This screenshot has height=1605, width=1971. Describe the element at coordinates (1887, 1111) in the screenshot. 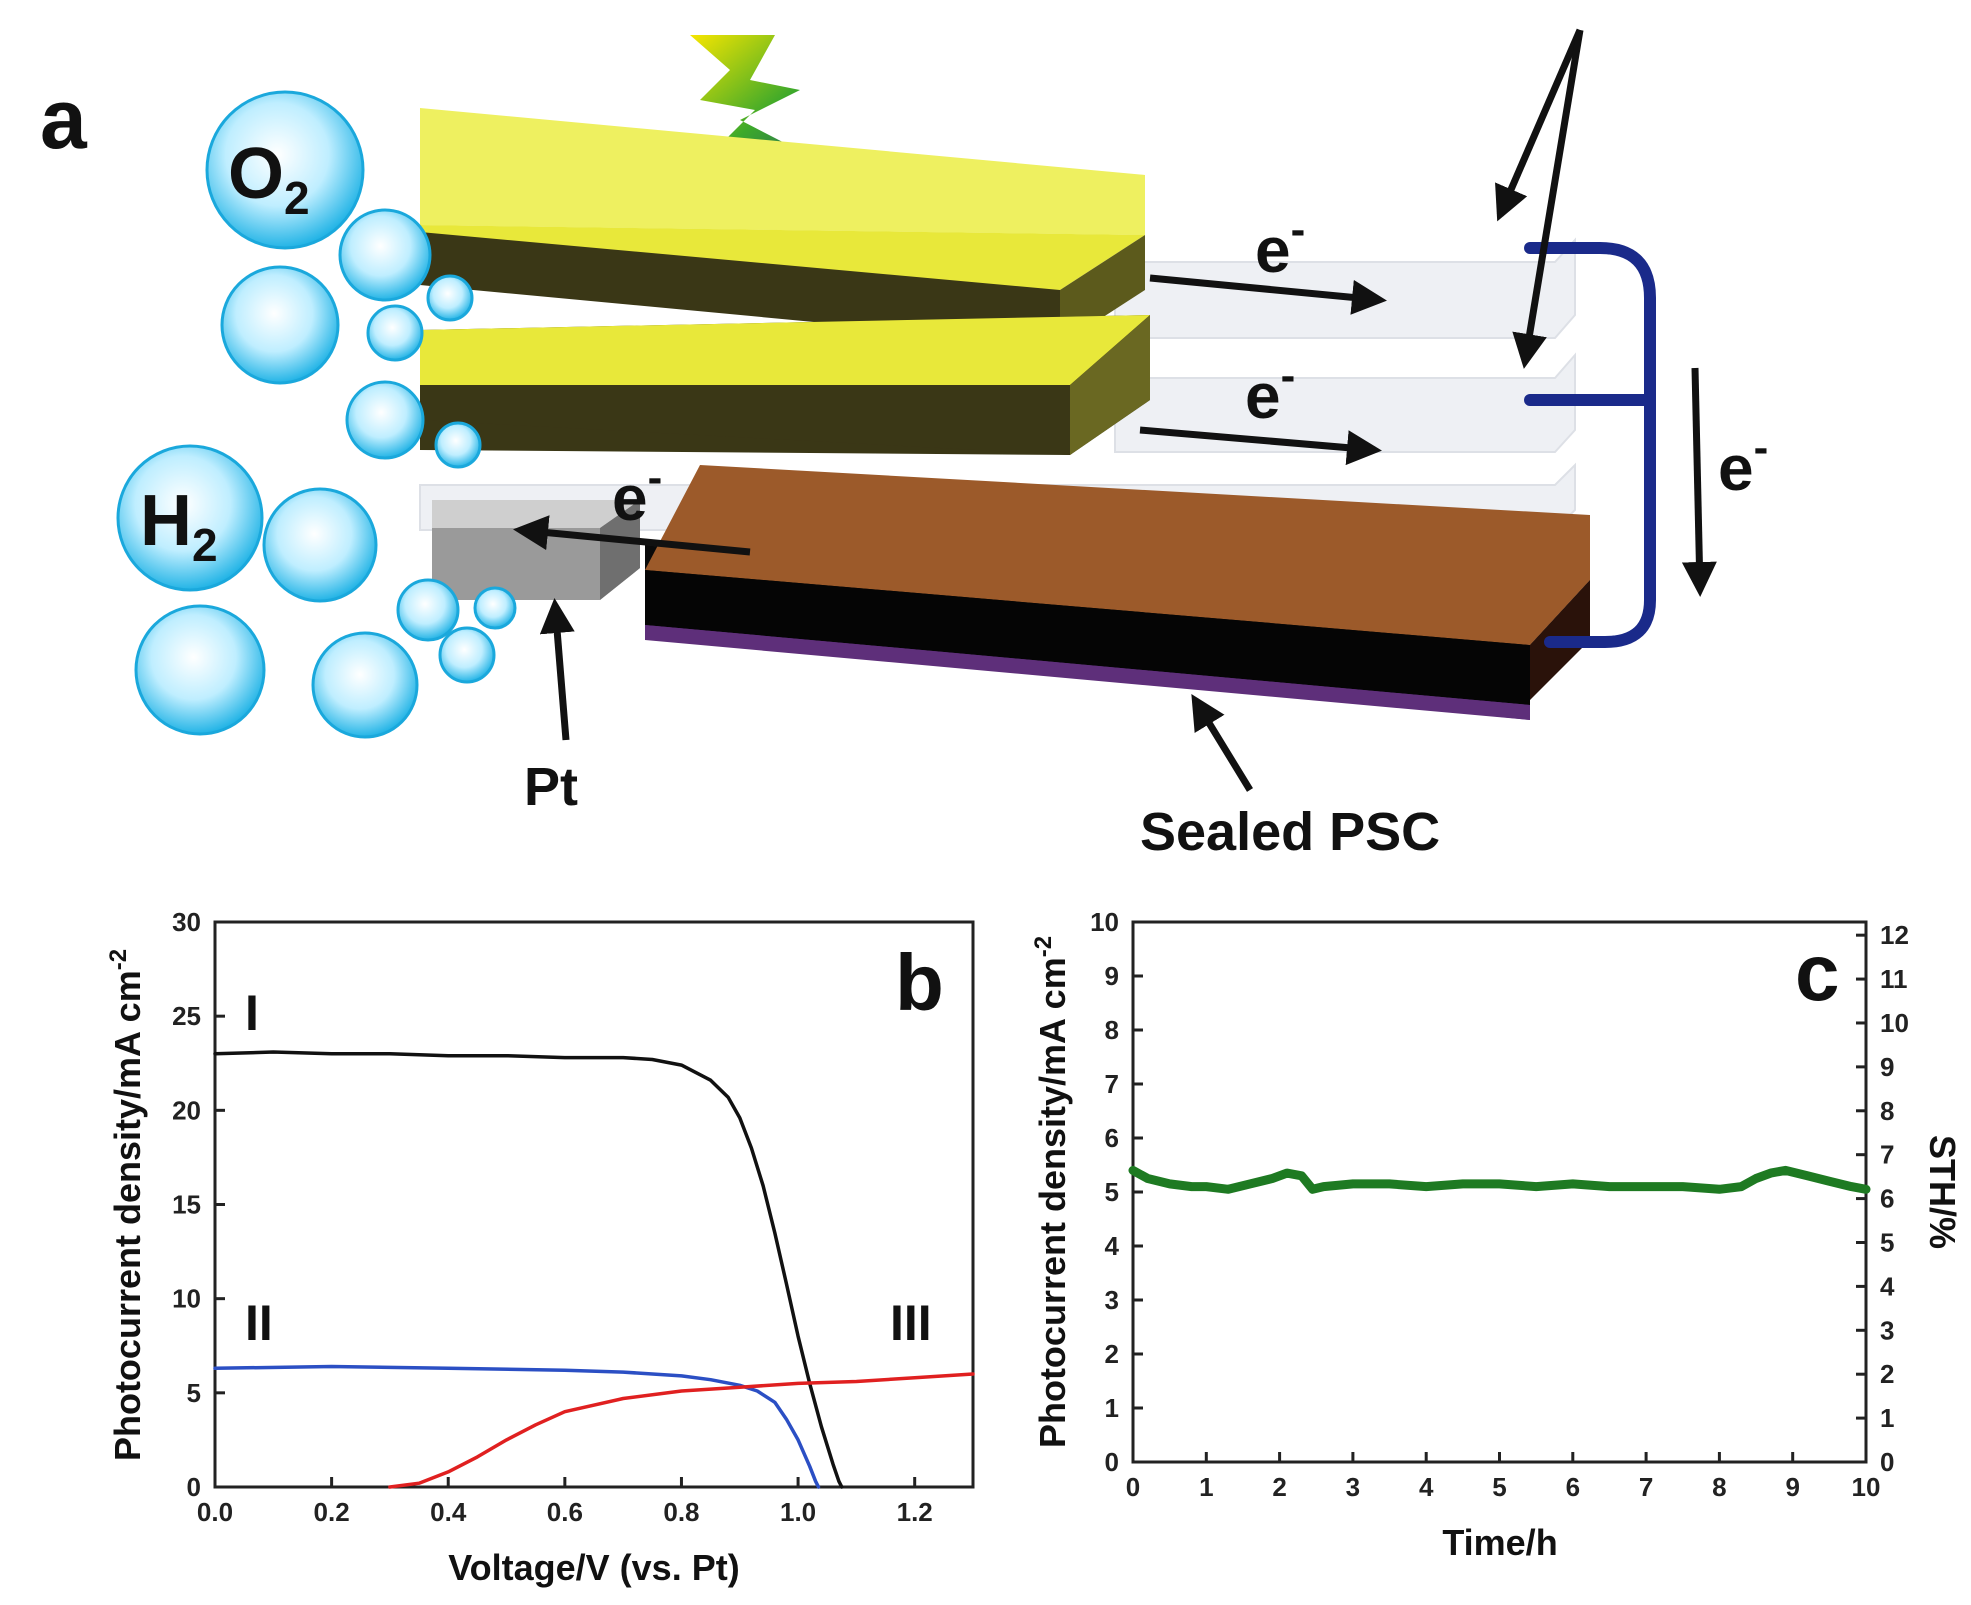

I see `y-right-tick-label: 8` at that location.